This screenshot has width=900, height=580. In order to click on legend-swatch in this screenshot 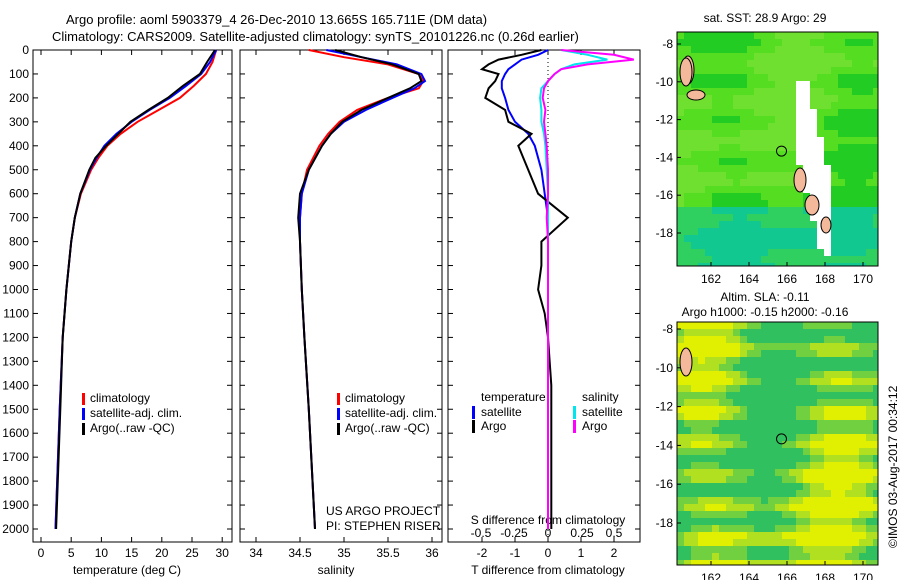, I will do `click(473, 412)`.